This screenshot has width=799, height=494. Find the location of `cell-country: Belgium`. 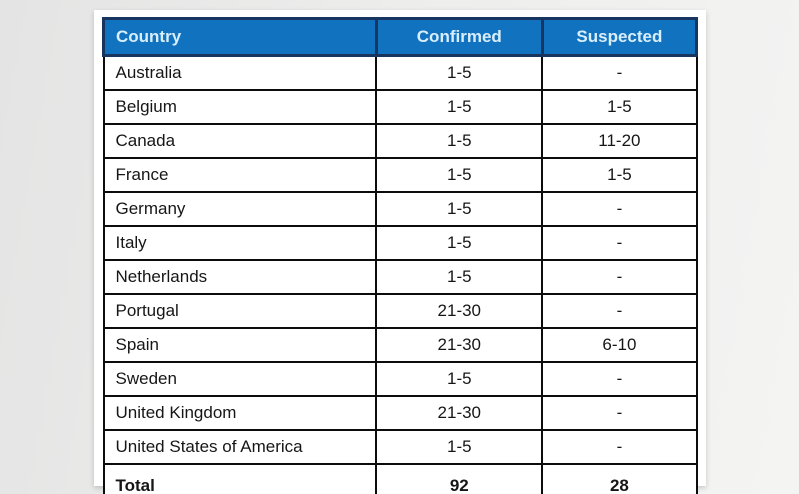

cell-country: Belgium is located at coordinates (240, 107).